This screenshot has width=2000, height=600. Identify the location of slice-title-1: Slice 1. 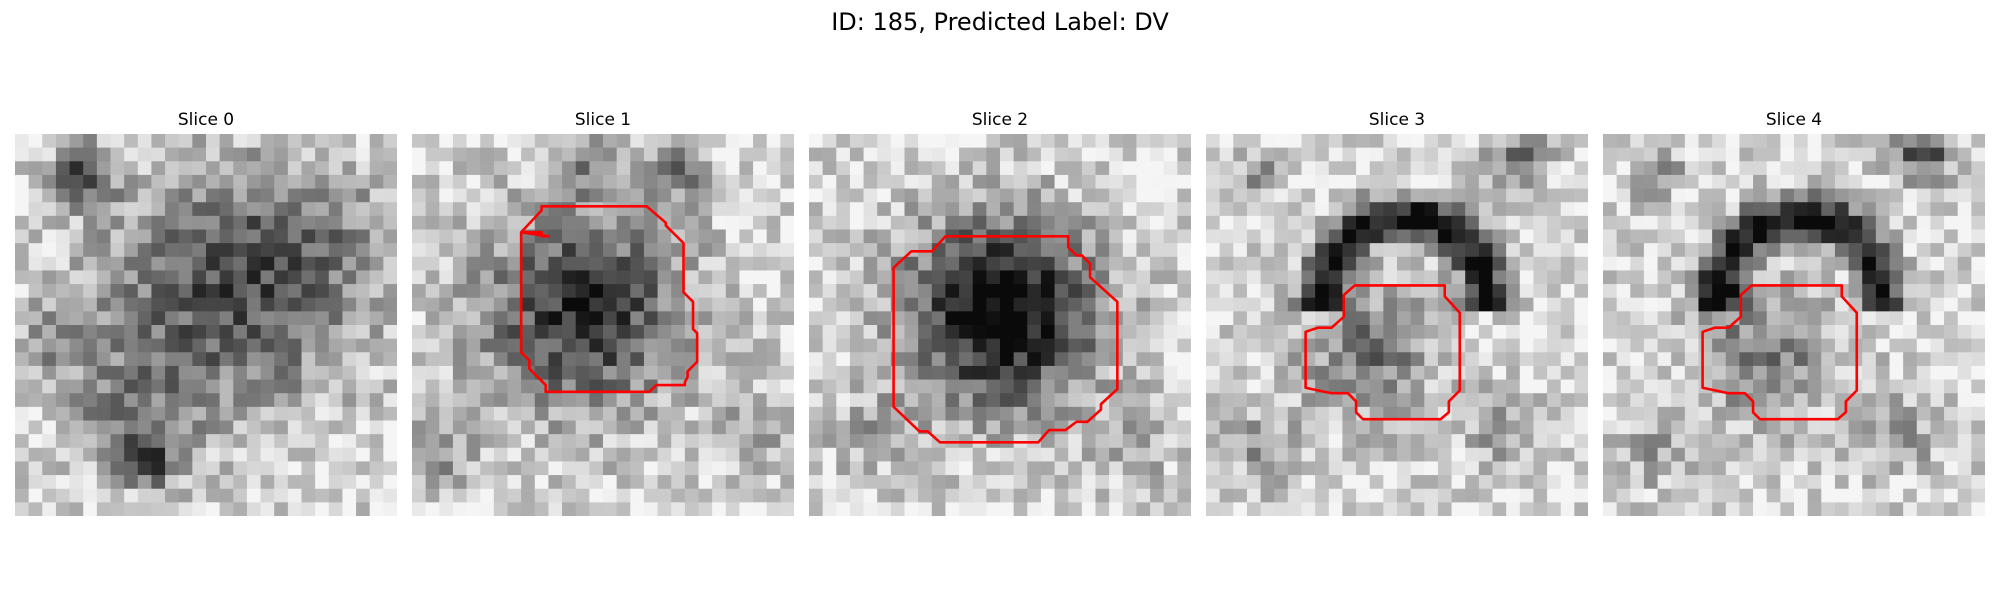
(603, 120).